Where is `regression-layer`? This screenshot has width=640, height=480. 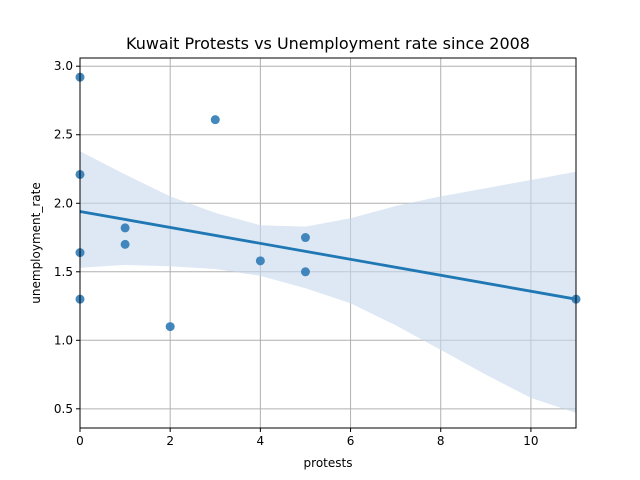 regression-layer is located at coordinates (328, 255).